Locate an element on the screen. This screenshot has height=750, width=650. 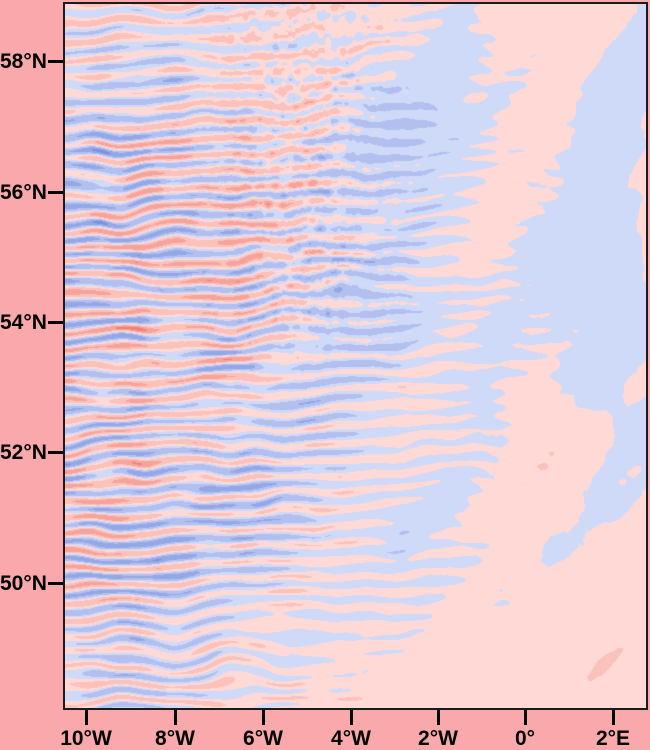
x-axis-tick-label: 4°W is located at coordinates (351, 738).